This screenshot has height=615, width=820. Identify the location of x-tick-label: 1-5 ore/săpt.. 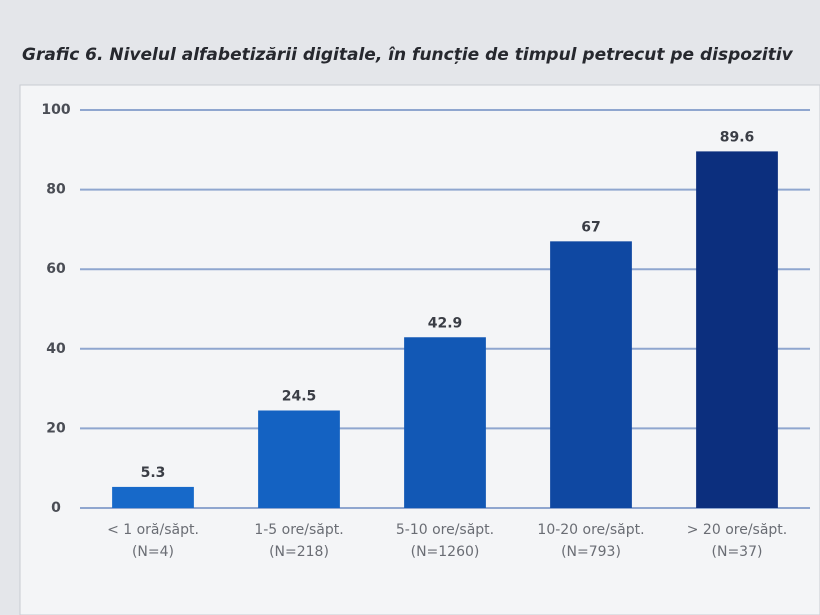
(298, 530).